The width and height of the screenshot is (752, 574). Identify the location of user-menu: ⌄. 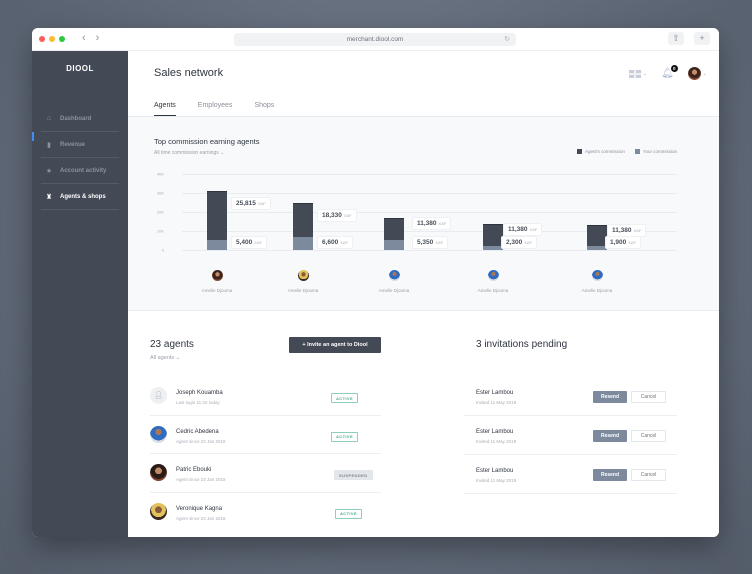
(697, 73).